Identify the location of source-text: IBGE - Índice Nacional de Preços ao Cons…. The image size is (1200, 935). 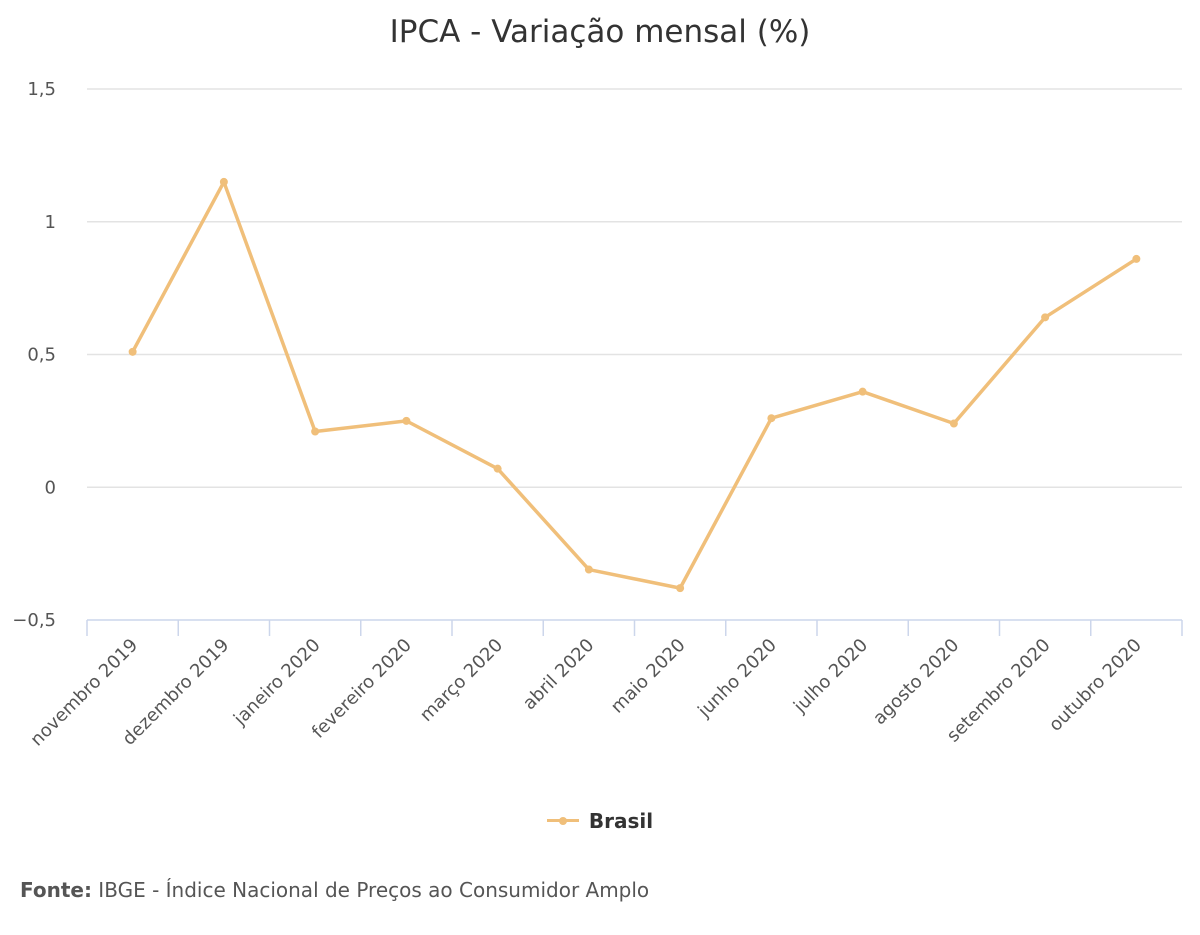
(370, 890).